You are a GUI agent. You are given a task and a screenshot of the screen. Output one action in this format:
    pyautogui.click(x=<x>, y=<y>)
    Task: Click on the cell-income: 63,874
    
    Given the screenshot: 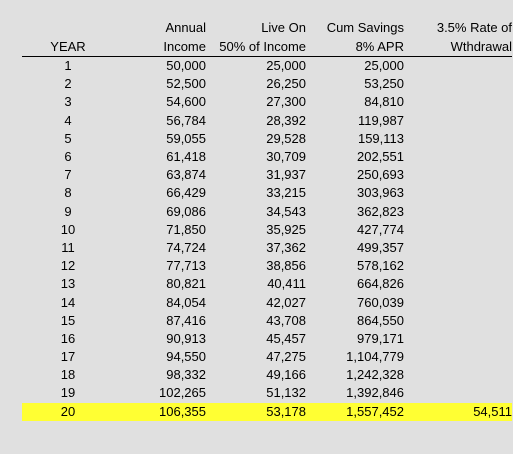 What is the action you would take?
    pyautogui.click(x=186, y=175)
    